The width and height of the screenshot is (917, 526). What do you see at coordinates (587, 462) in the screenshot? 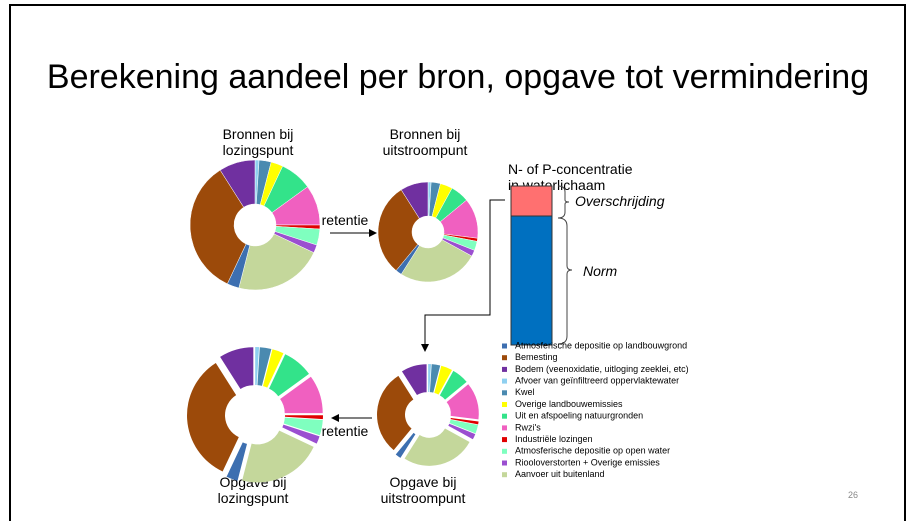
I see `legend-label: Riooloverstorten + Overige emissies` at bounding box center [587, 462].